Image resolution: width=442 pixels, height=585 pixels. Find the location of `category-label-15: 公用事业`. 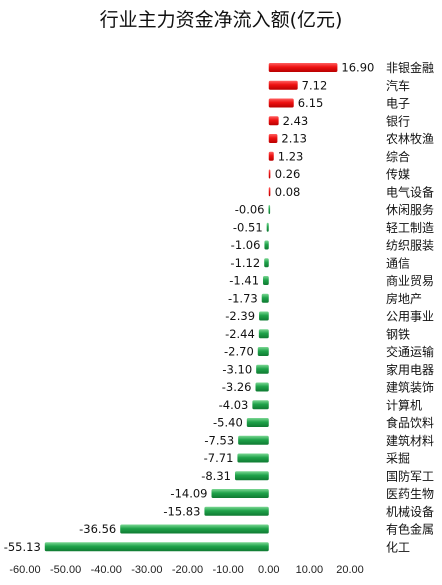

category-label-15: 公用事业 is located at coordinates (410, 317).